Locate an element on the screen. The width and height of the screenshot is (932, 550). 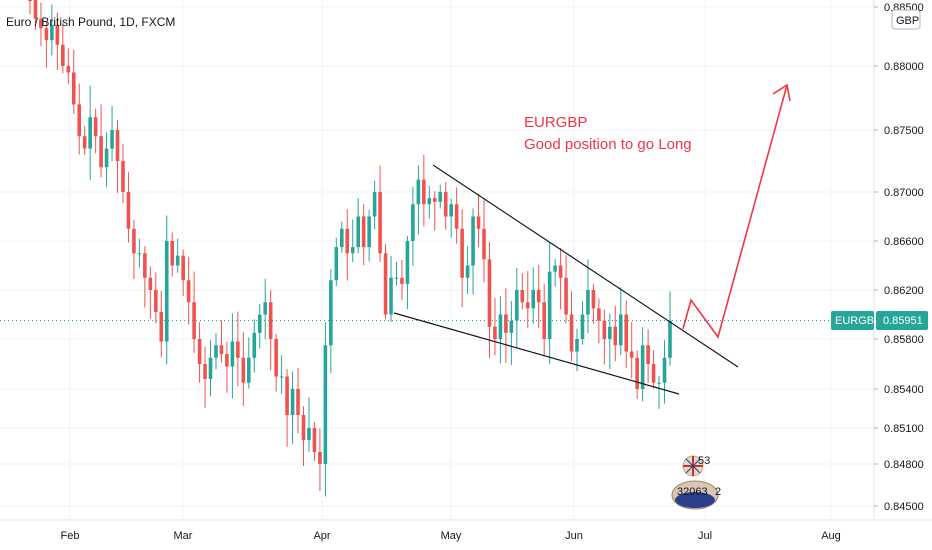
time-axis: Feb Mar Apr May Jun Jul Aug is located at coordinates (451, 536).